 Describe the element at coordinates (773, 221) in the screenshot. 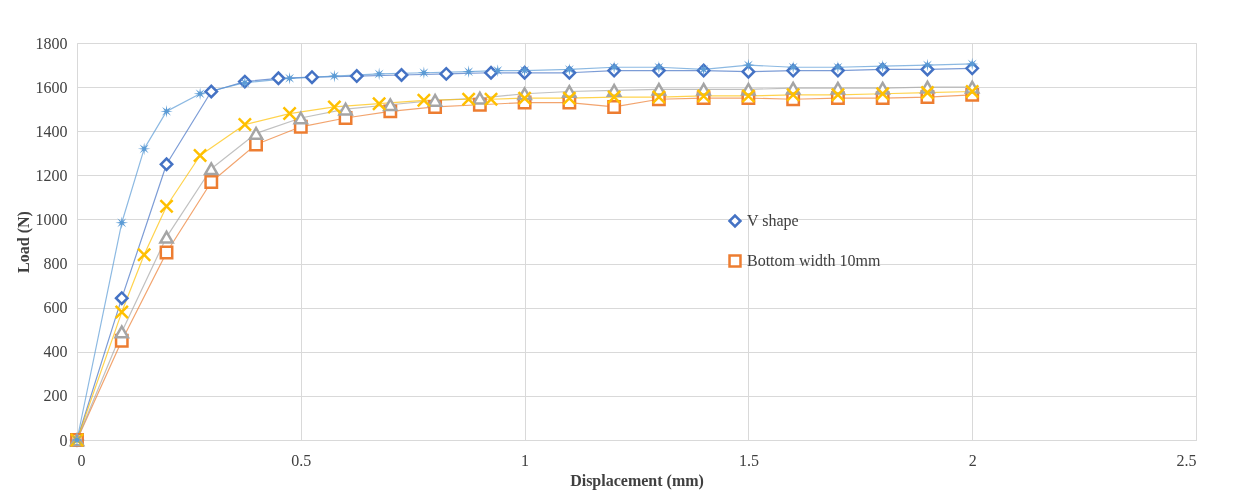

I see `legend-label: V shape` at that location.